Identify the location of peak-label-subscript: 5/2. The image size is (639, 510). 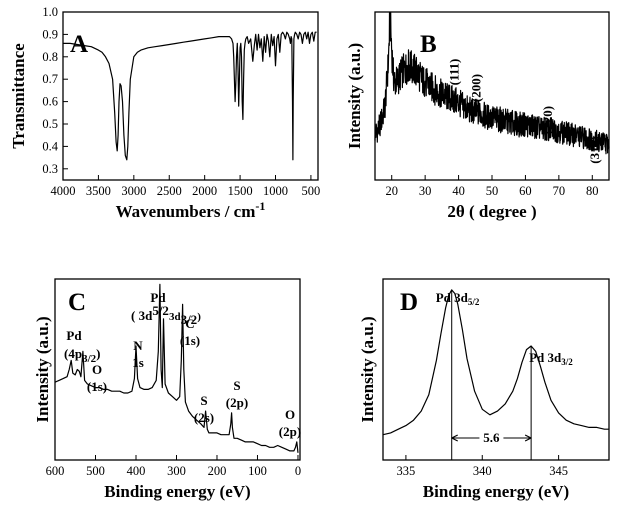
(474, 302).